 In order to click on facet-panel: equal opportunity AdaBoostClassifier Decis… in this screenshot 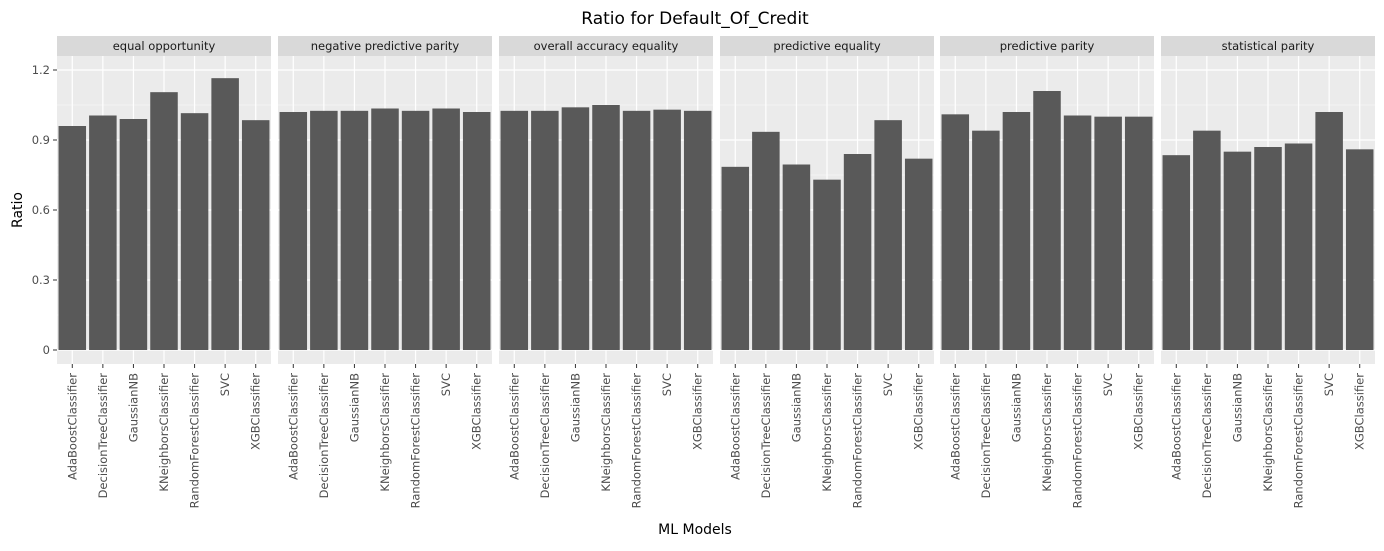, I will do `click(151, 272)`.